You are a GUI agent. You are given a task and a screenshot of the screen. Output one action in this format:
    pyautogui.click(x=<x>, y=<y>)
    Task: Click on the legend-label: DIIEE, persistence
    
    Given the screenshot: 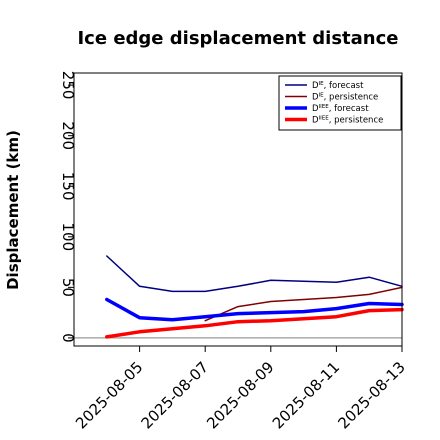 What is the action you would take?
    pyautogui.click(x=347, y=121)
    